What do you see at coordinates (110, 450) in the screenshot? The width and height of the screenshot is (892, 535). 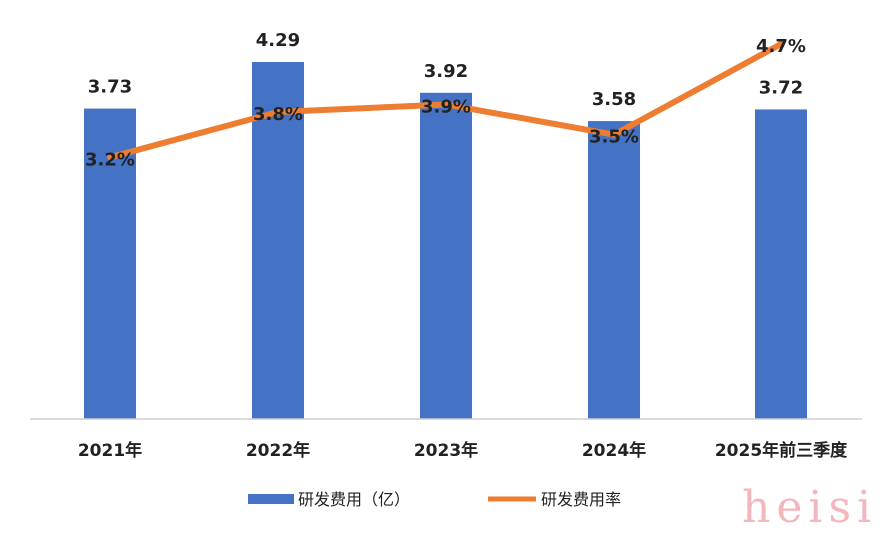 I see `x-tick-label: 2021年` at bounding box center [110, 450].